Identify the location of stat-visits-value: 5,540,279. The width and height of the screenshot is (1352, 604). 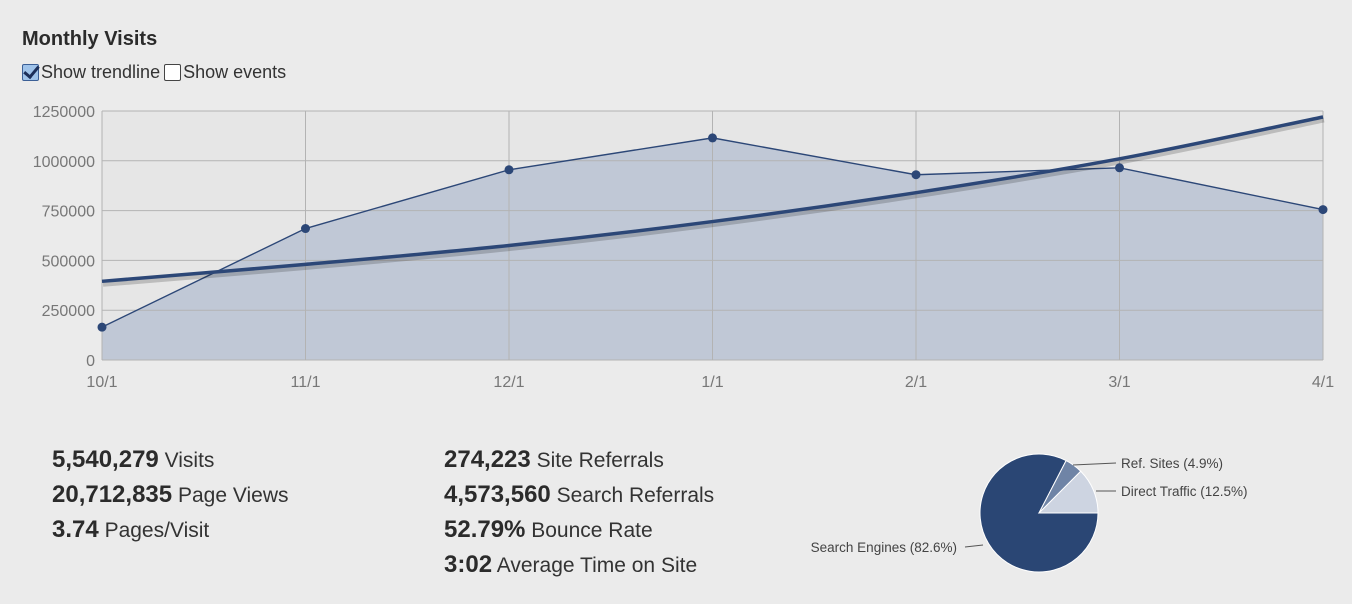
(105, 459).